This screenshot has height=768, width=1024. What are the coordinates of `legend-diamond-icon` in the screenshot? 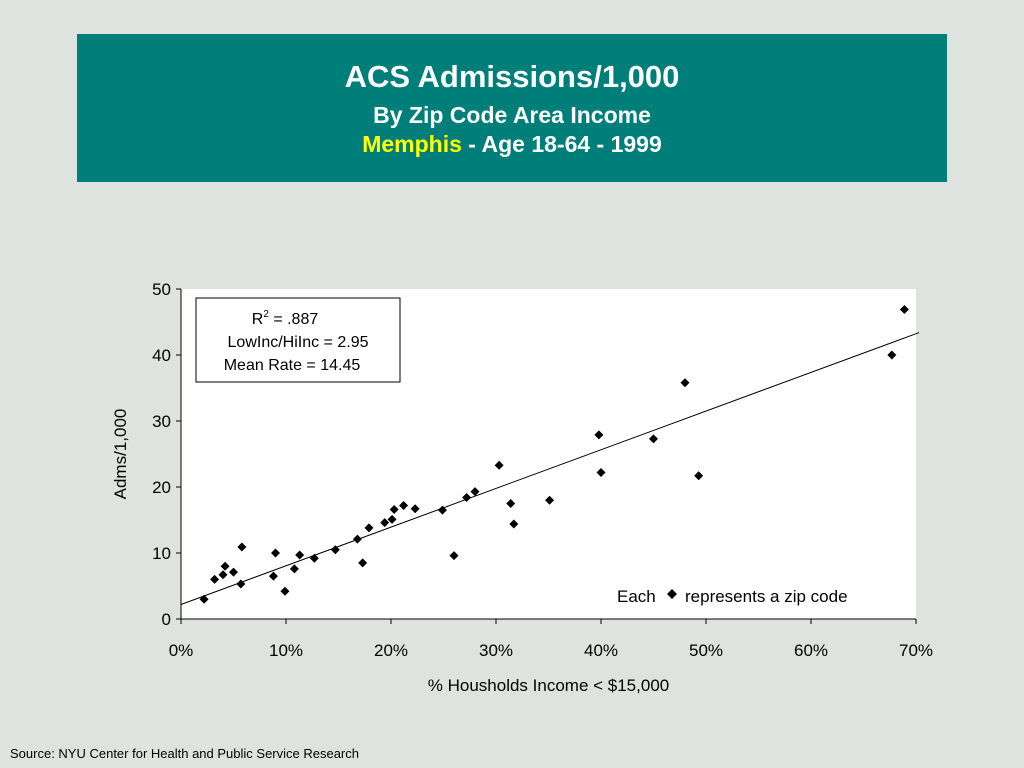 It's located at (672, 594).